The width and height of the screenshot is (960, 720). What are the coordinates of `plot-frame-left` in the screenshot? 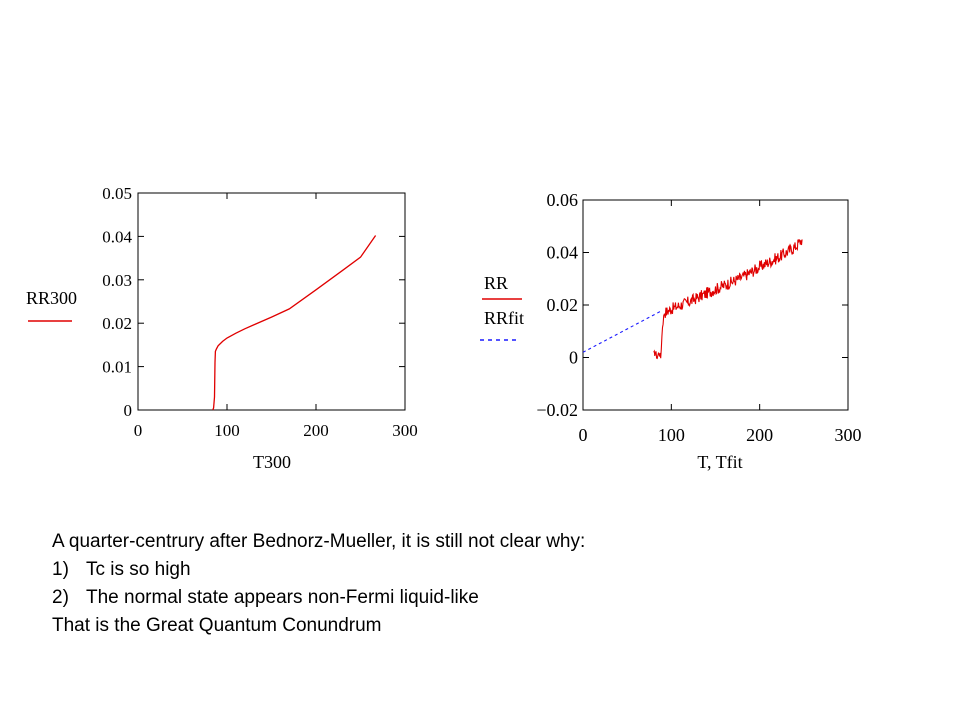 It's located at (271, 301).